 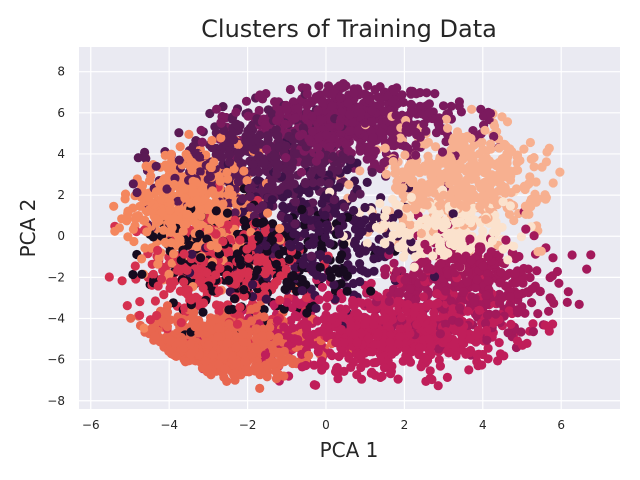 What do you see at coordinates (61, 195) in the screenshot?
I see `y-tick-label: 2` at bounding box center [61, 195].